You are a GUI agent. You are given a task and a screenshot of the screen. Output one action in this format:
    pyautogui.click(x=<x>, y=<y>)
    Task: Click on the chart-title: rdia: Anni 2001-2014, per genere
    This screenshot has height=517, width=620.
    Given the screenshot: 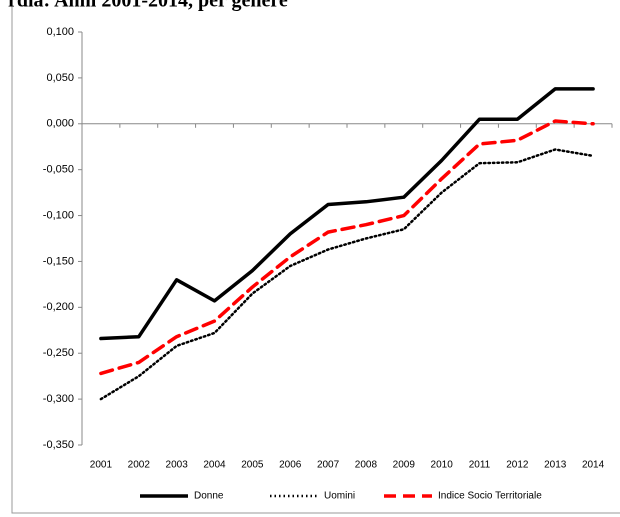 What is the action you would take?
    pyautogui.click(x=148, y=6)
    